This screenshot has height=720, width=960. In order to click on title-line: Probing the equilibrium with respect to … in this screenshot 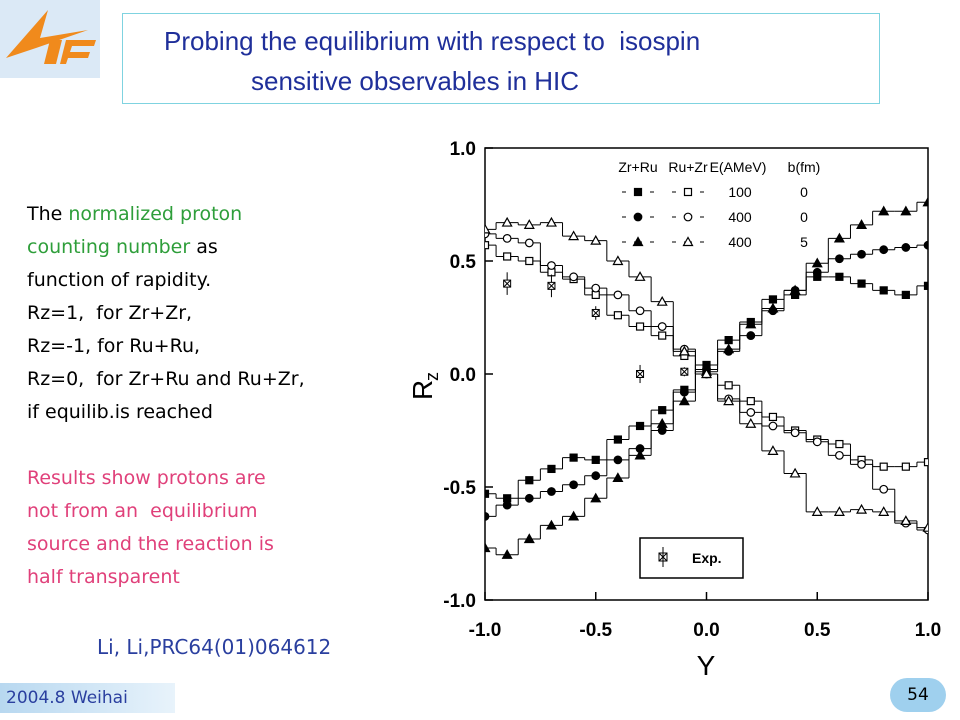, I will do `click(432, 41)`.